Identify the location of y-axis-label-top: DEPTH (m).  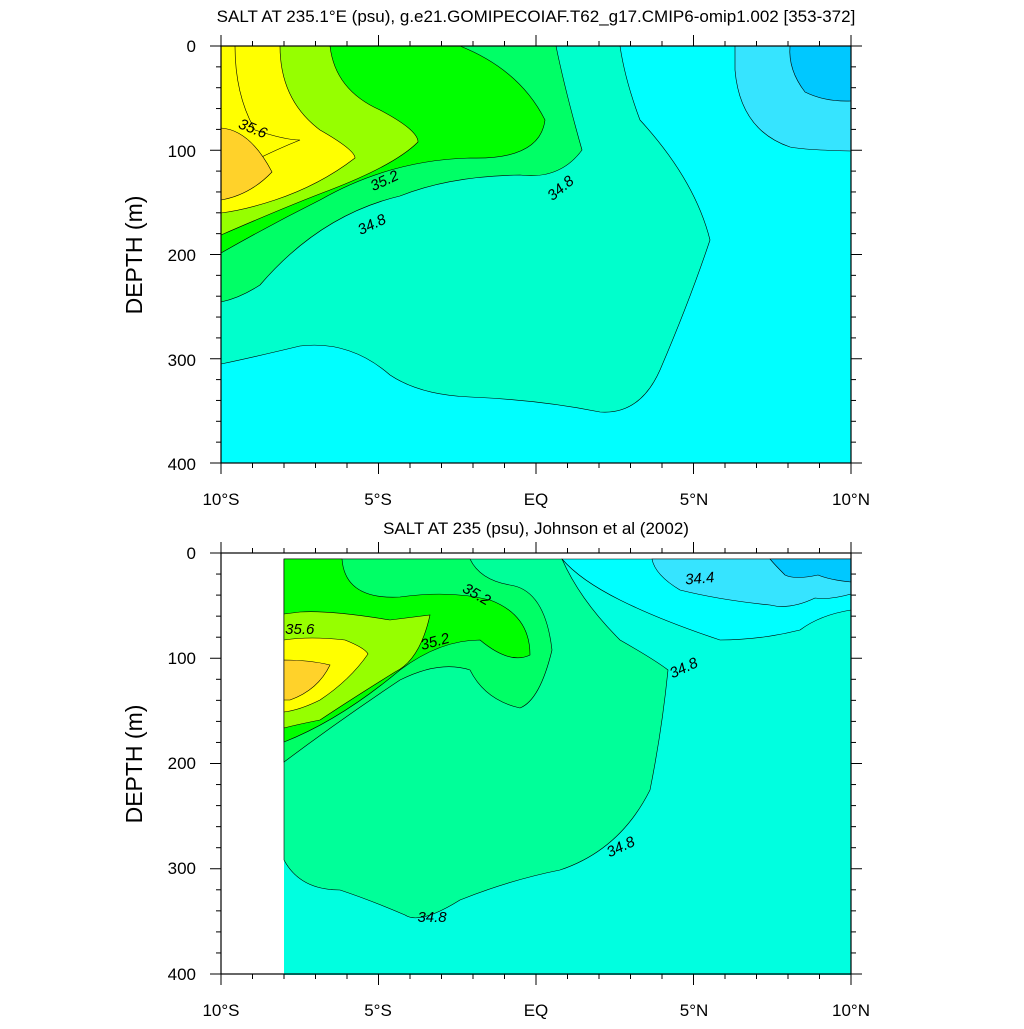
(134, 255).